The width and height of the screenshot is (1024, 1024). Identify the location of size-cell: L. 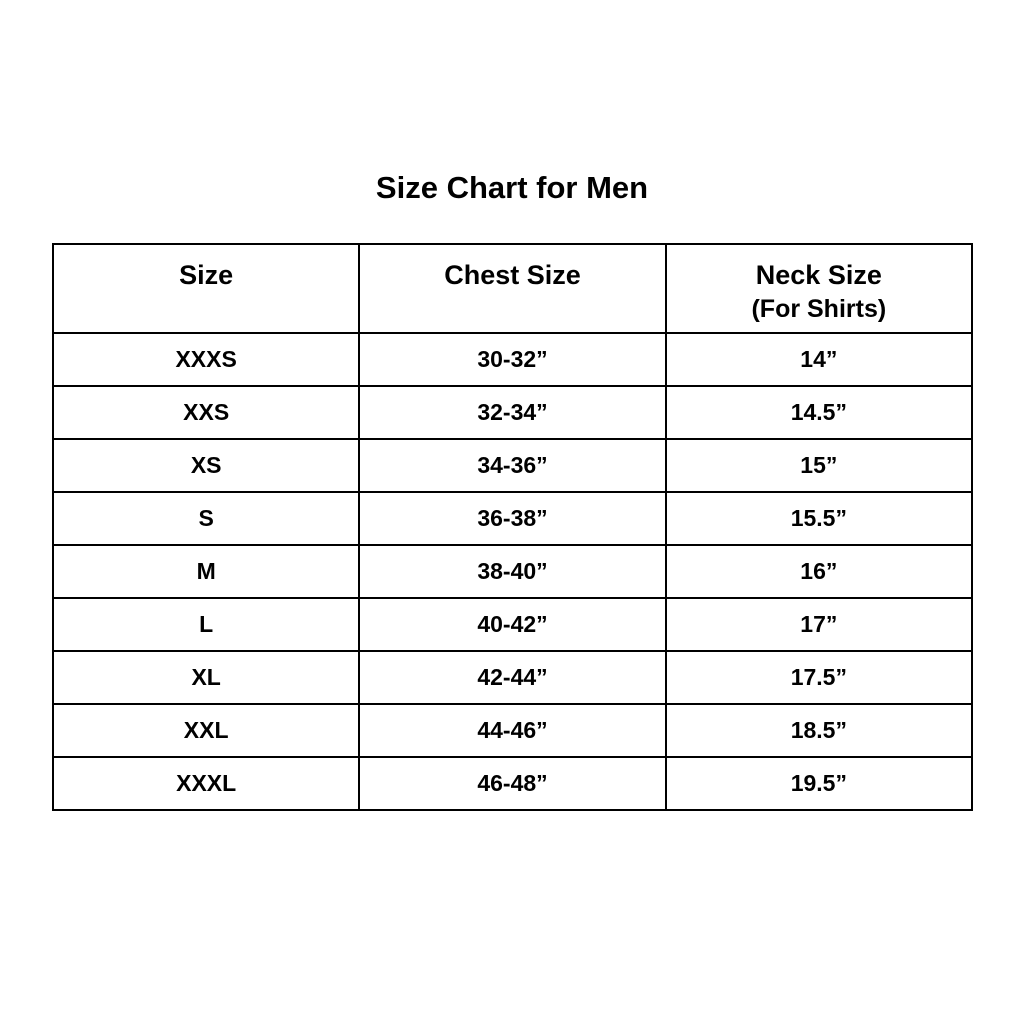
(206, 624).